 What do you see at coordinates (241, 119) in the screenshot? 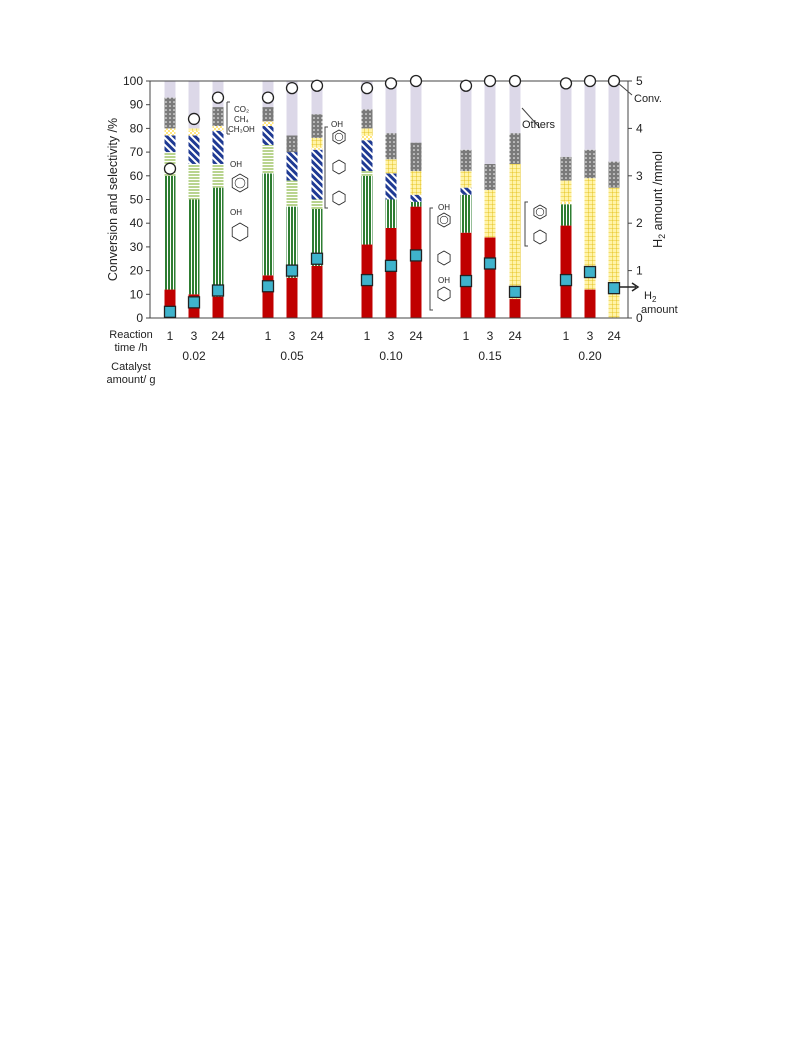
I see `ch4-label: CH₄` at bounding box center [241, 119].